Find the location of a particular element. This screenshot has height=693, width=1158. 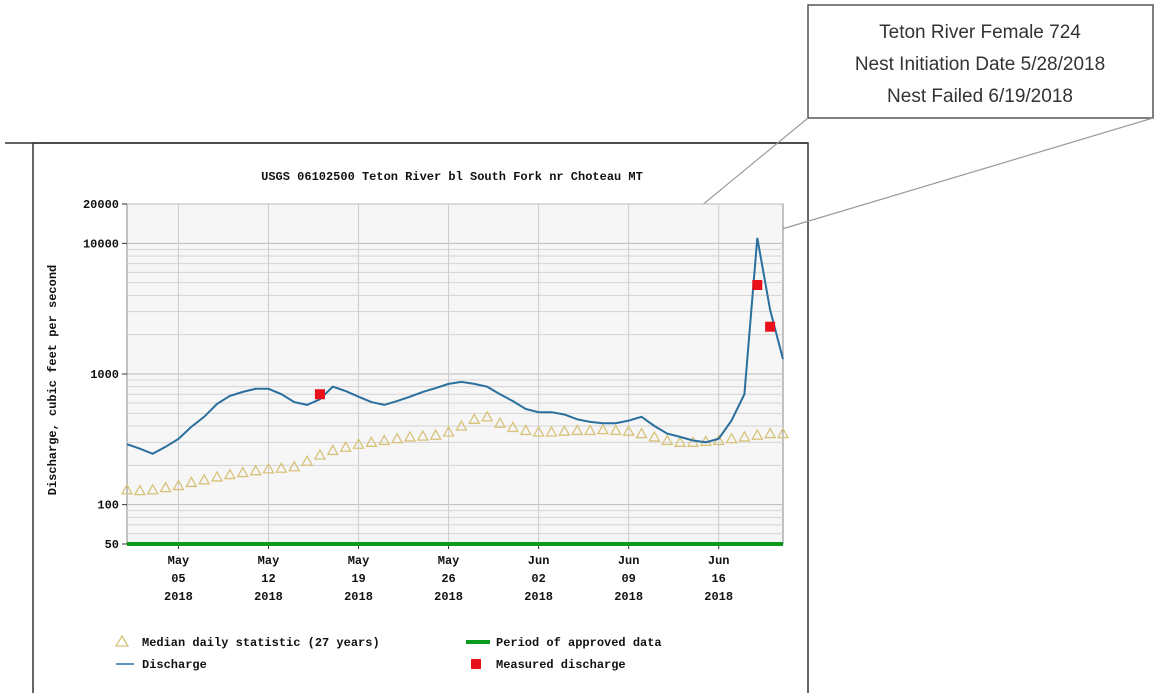

x-tick-label: May 26 2018 is located at coordinates (448, 579).